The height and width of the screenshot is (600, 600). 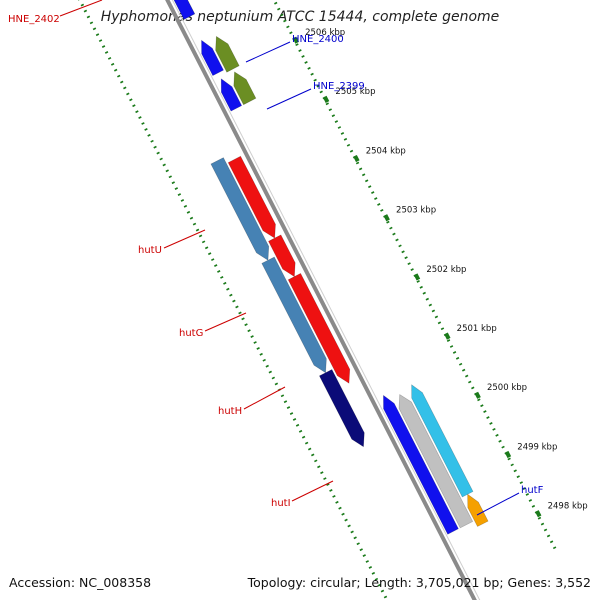 I want to click on accession-text: Accession: NC_008358, so click(x=80, y=582).